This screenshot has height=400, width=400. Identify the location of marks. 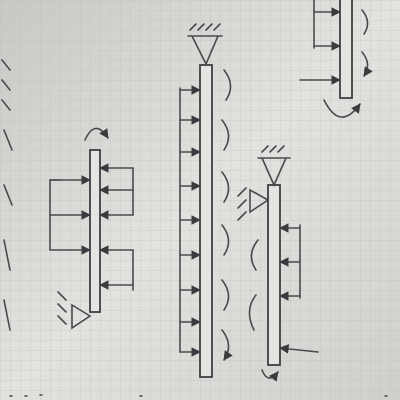
(198, 395).